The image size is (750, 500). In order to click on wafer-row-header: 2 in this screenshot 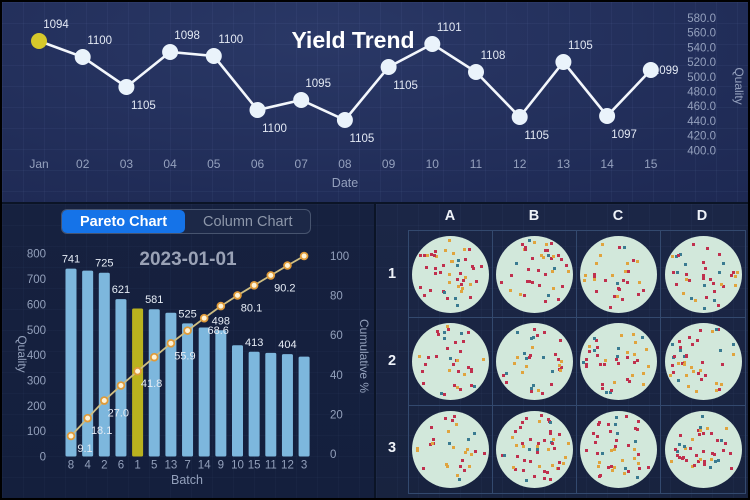, I will do `click(392, 360)`.